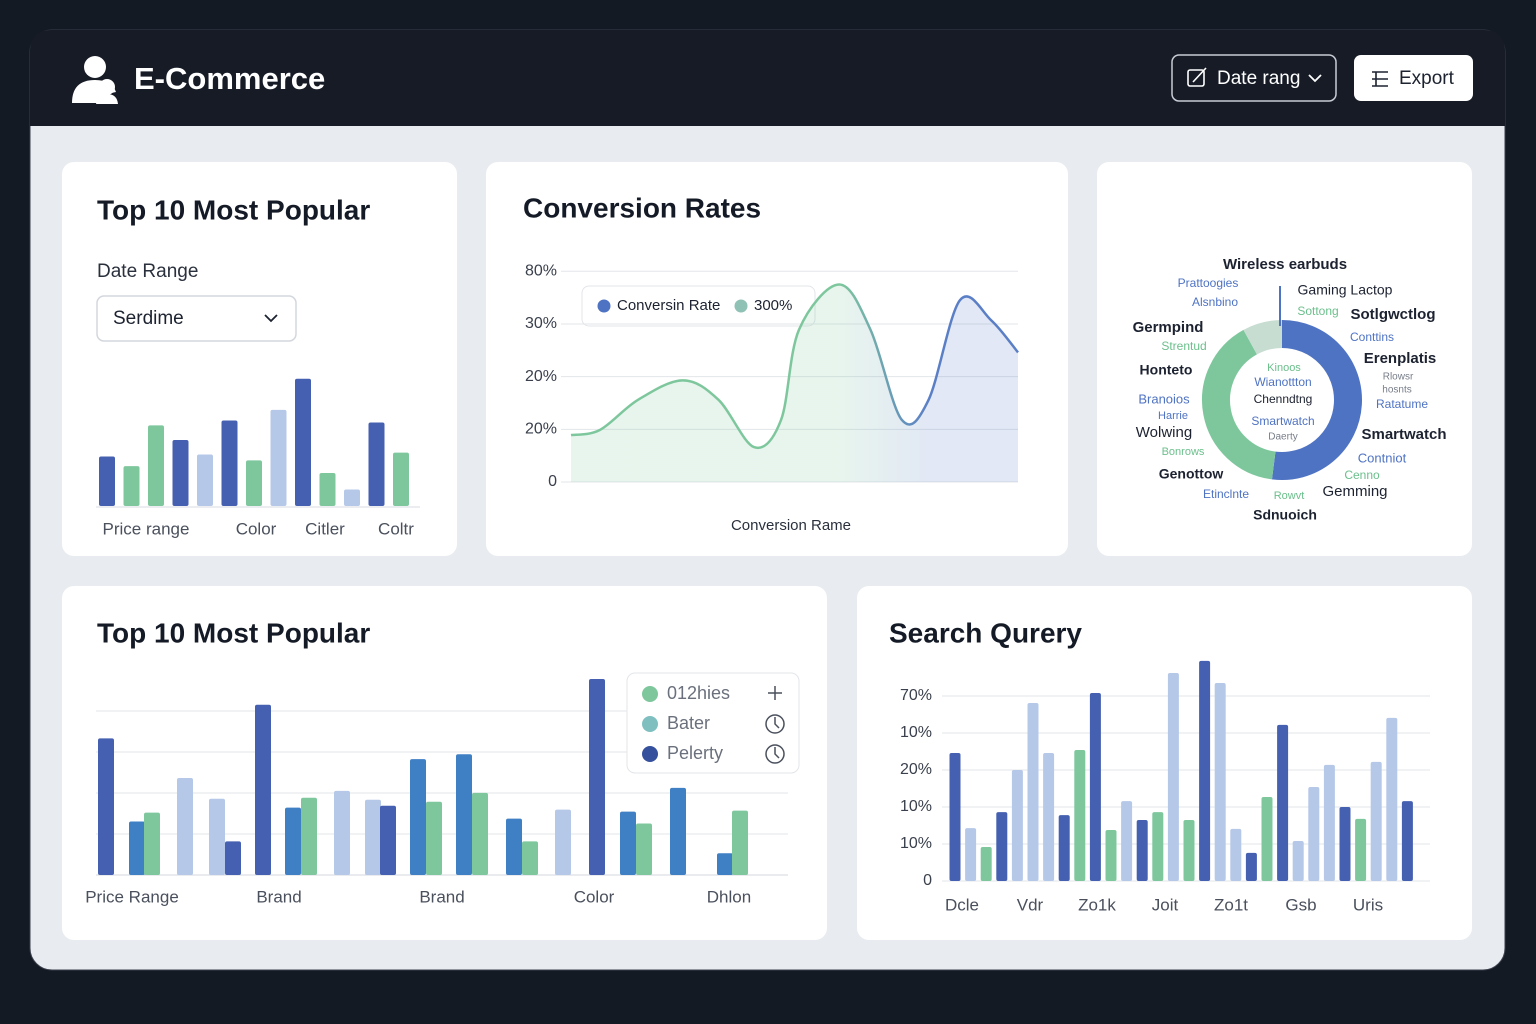 The image size is (1536, 1024). Describe the element at coordinates (1354, 491) in the screenshot. I see `word: Gemming` at that location.